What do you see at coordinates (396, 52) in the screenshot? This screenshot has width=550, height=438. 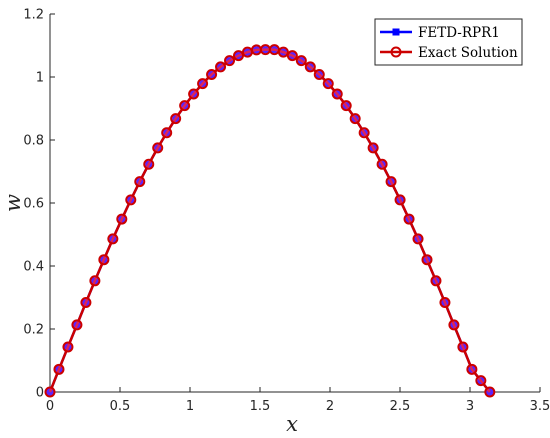 I see `legend-marker-exact` at bounding box center [396, 52].